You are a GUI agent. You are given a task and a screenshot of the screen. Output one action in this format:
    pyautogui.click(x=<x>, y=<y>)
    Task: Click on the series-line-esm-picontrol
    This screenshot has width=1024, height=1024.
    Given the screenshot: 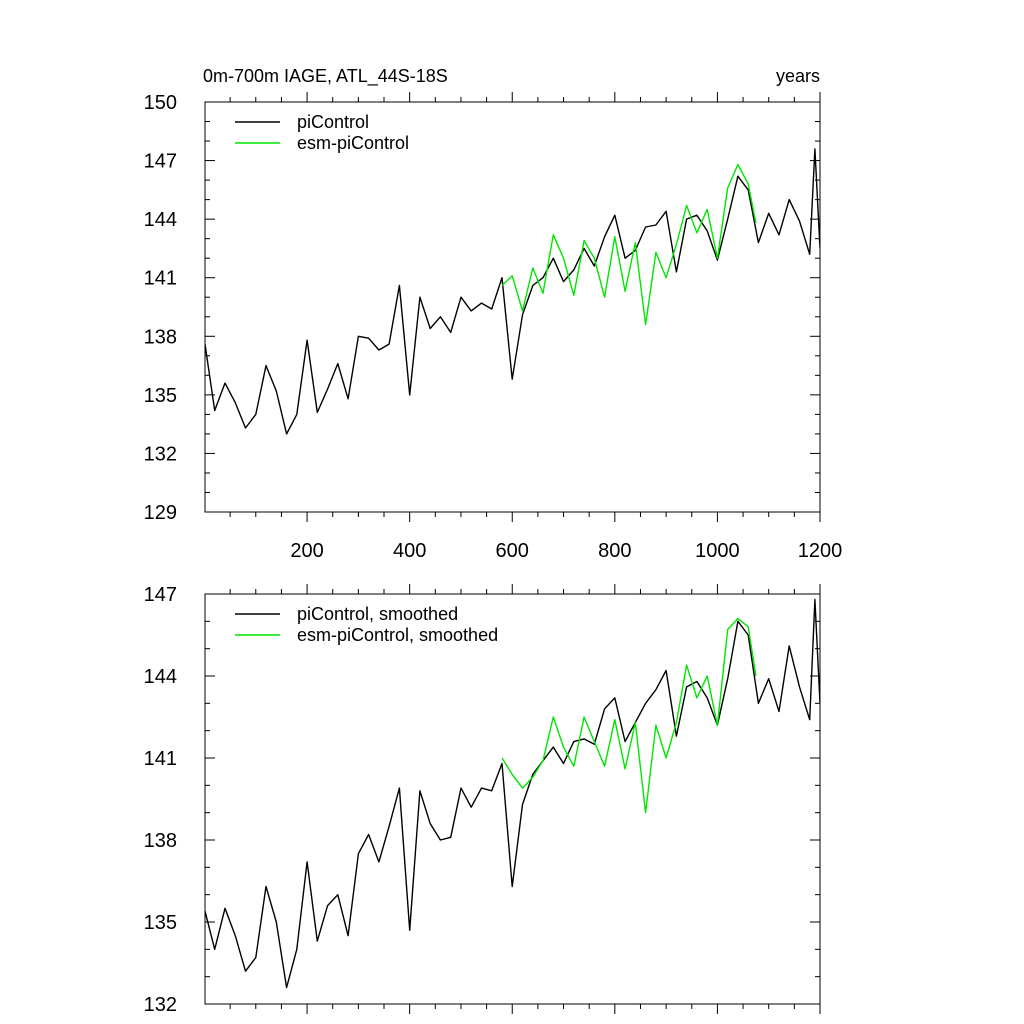 What is the action you would take?
    pyautogui.click(x=629, y=244)
    